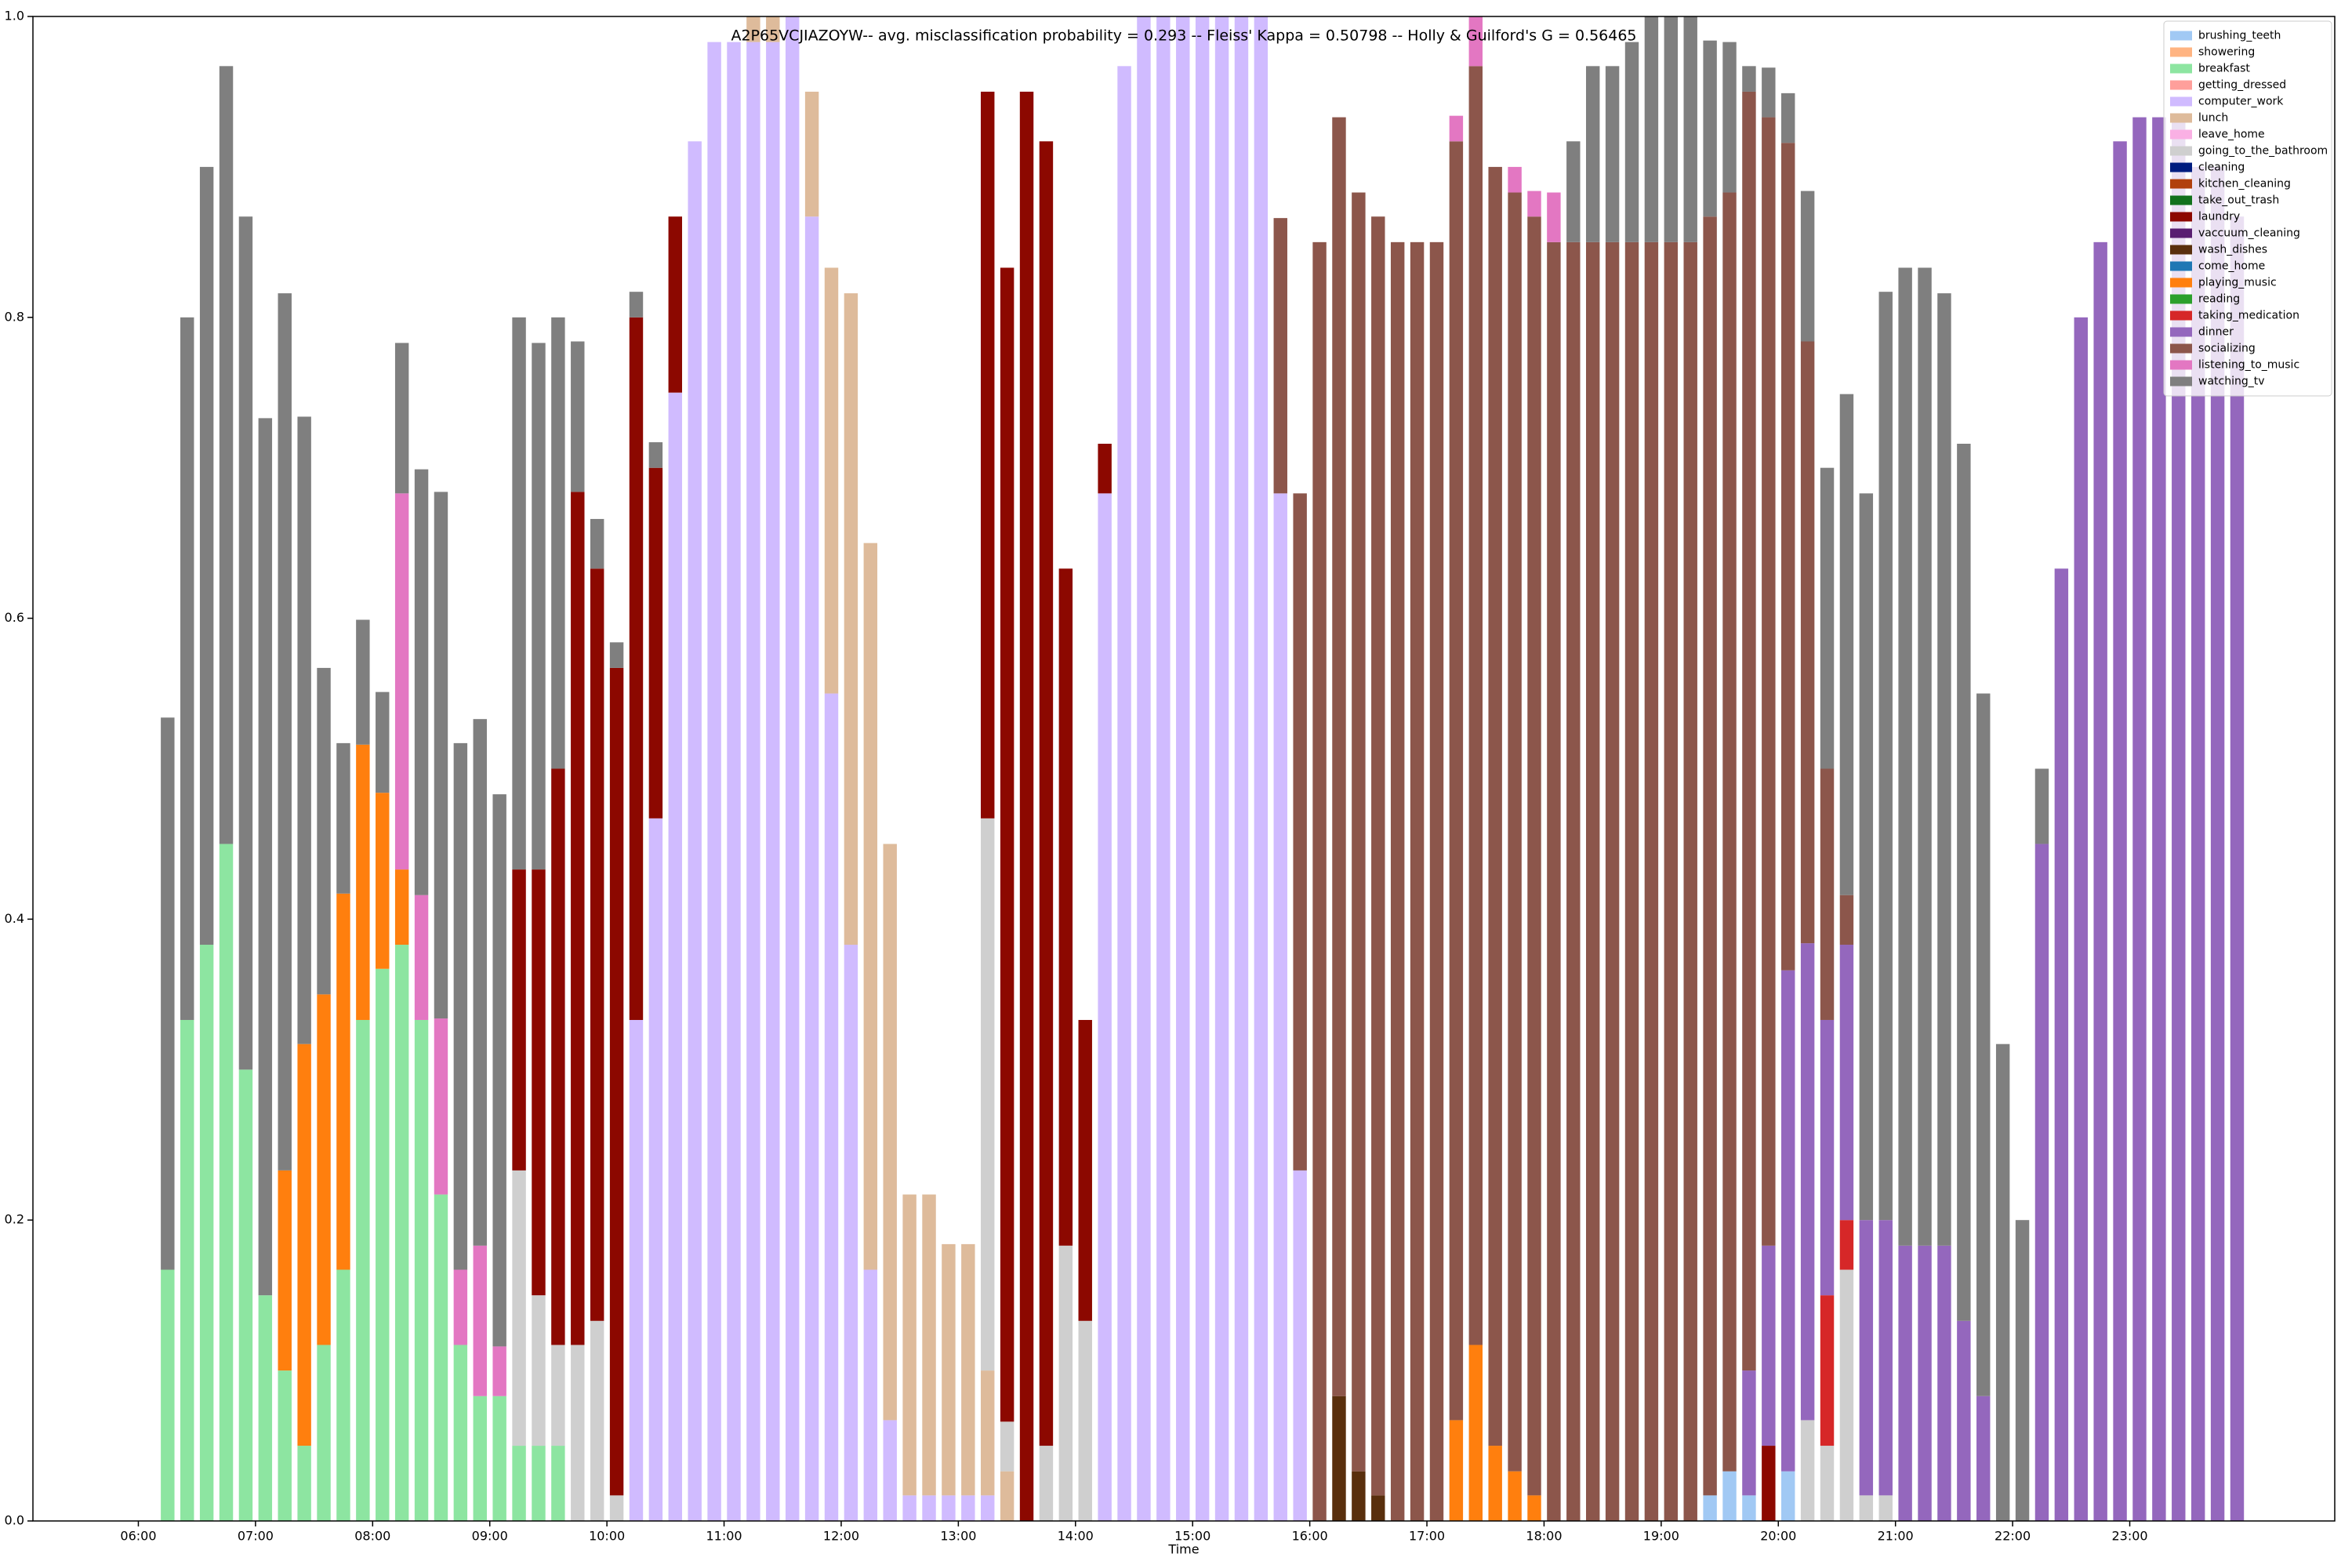 The width and height of the screenshot is (2352, 1568). Describe the element at coordinates (724, 1536) in the screenshot. I see `x-tick-label: 11:00` at that location.